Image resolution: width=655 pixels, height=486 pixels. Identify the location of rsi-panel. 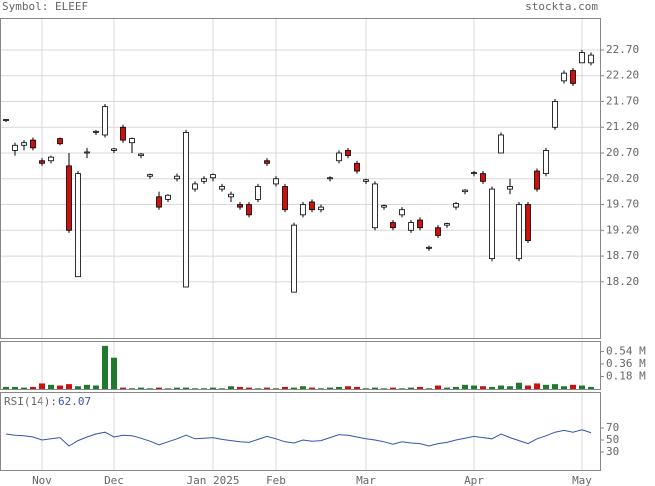
(300, 431).